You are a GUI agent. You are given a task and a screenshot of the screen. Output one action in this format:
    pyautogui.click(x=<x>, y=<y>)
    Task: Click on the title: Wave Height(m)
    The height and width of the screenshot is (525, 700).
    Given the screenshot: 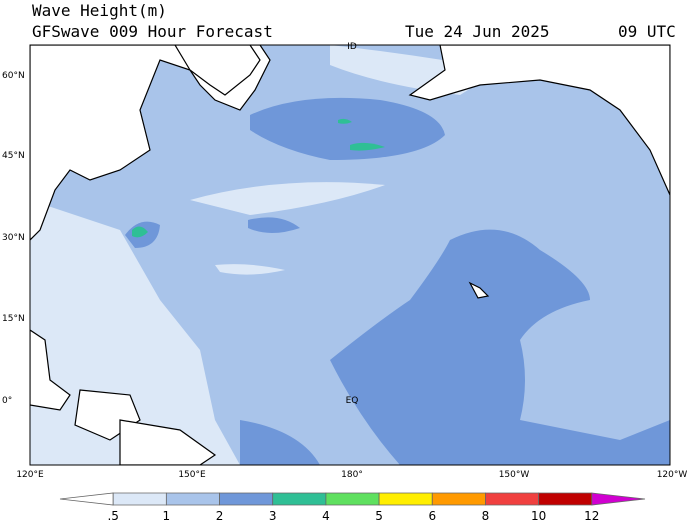 What is the action you would take?
    pyautogui.click(x=99, y=10)
    